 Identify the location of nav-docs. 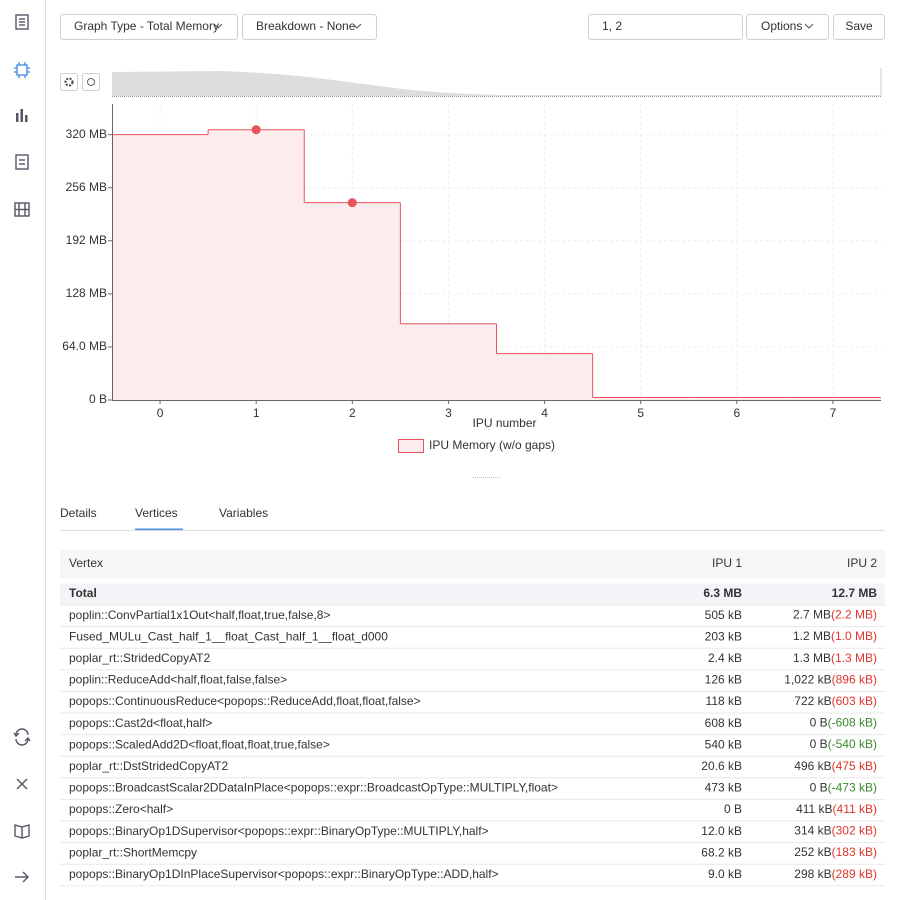
(22, 831).